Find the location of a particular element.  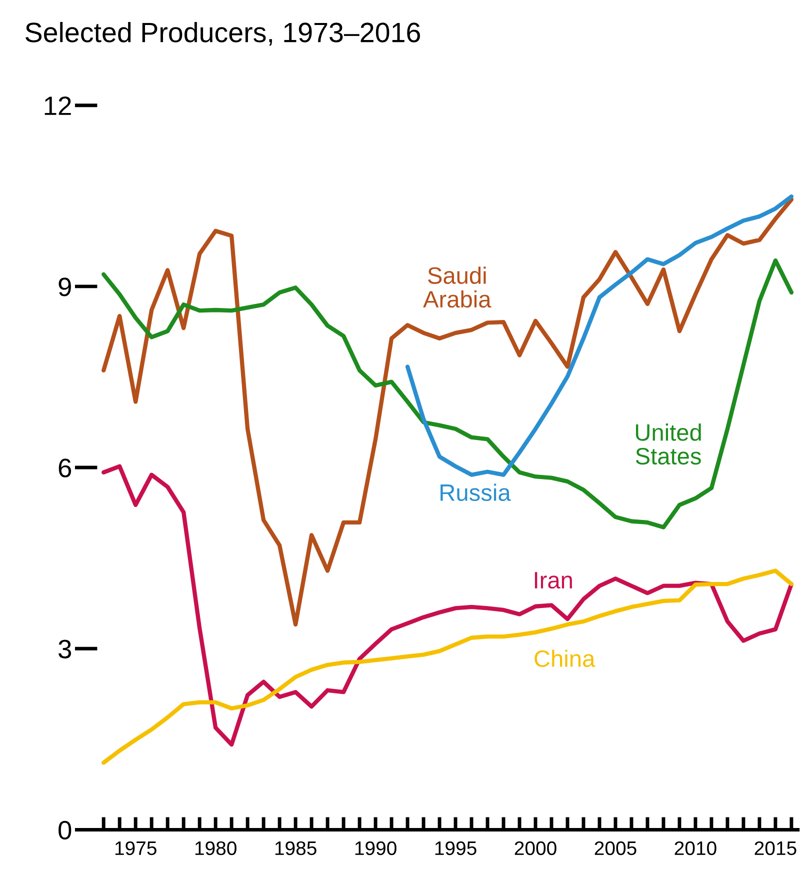

x-tick-label: 1980 is located at coordinates (215, 848).